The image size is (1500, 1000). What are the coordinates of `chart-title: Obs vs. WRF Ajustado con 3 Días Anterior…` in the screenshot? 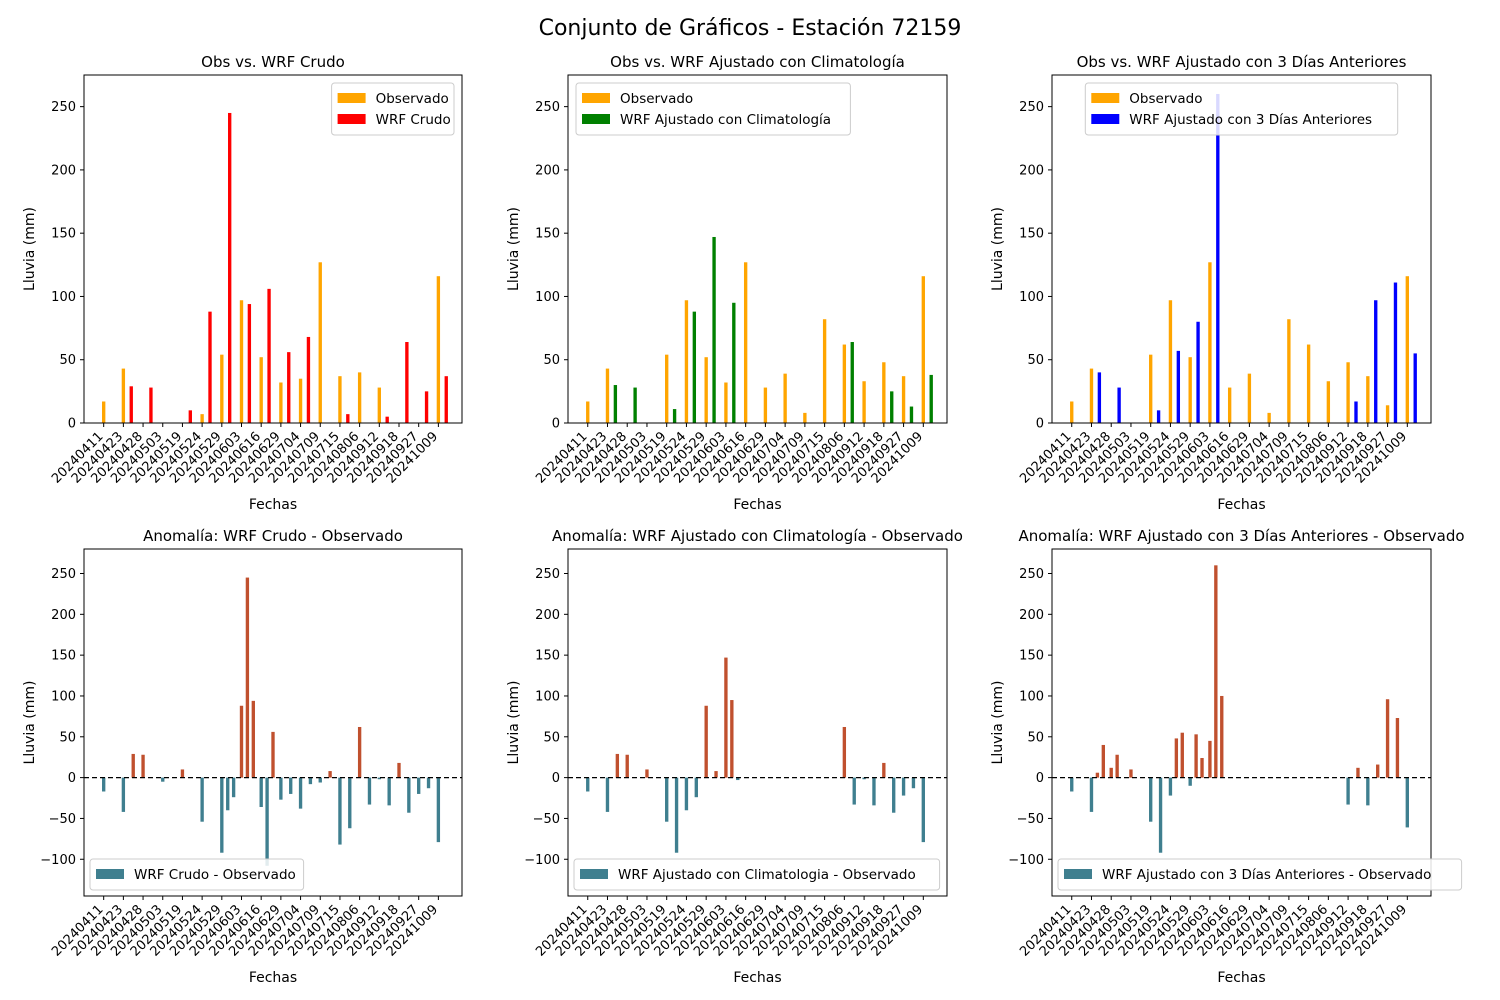 It's located at (1242, 62).